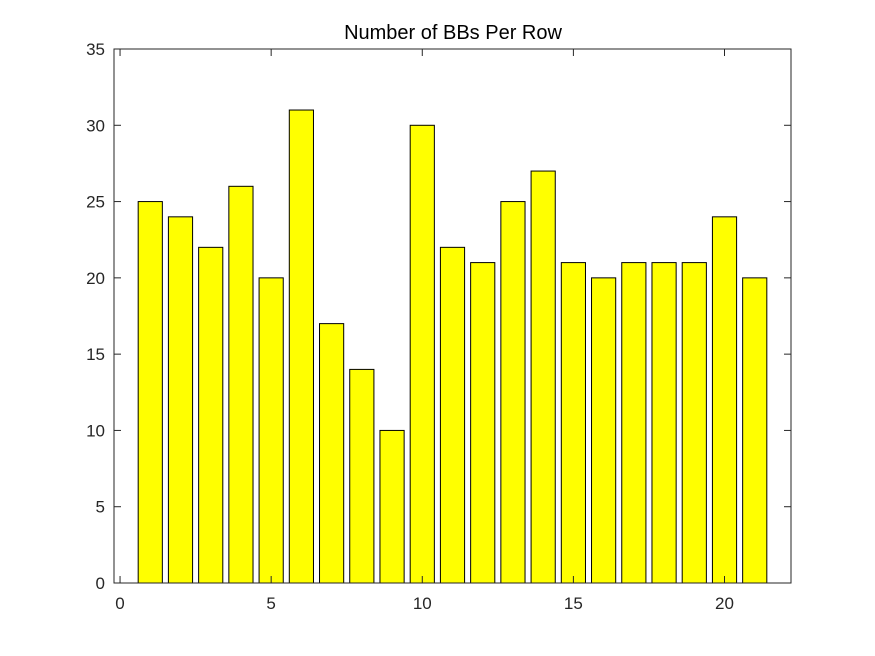 This screenshot has height=656, width=875. Describe the element at coordinates (453, 33) in the screenshot. I see `chart-title: Number of BBs Per Row` at that location.